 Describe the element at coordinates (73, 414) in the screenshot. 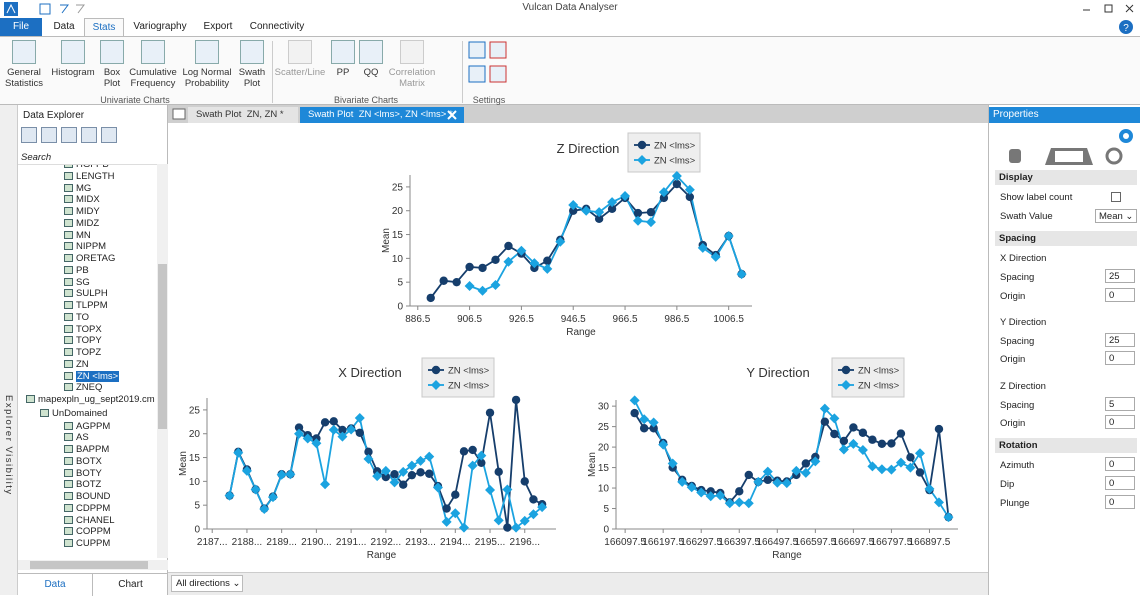

I see `tree-item: UnDomained` at that location.